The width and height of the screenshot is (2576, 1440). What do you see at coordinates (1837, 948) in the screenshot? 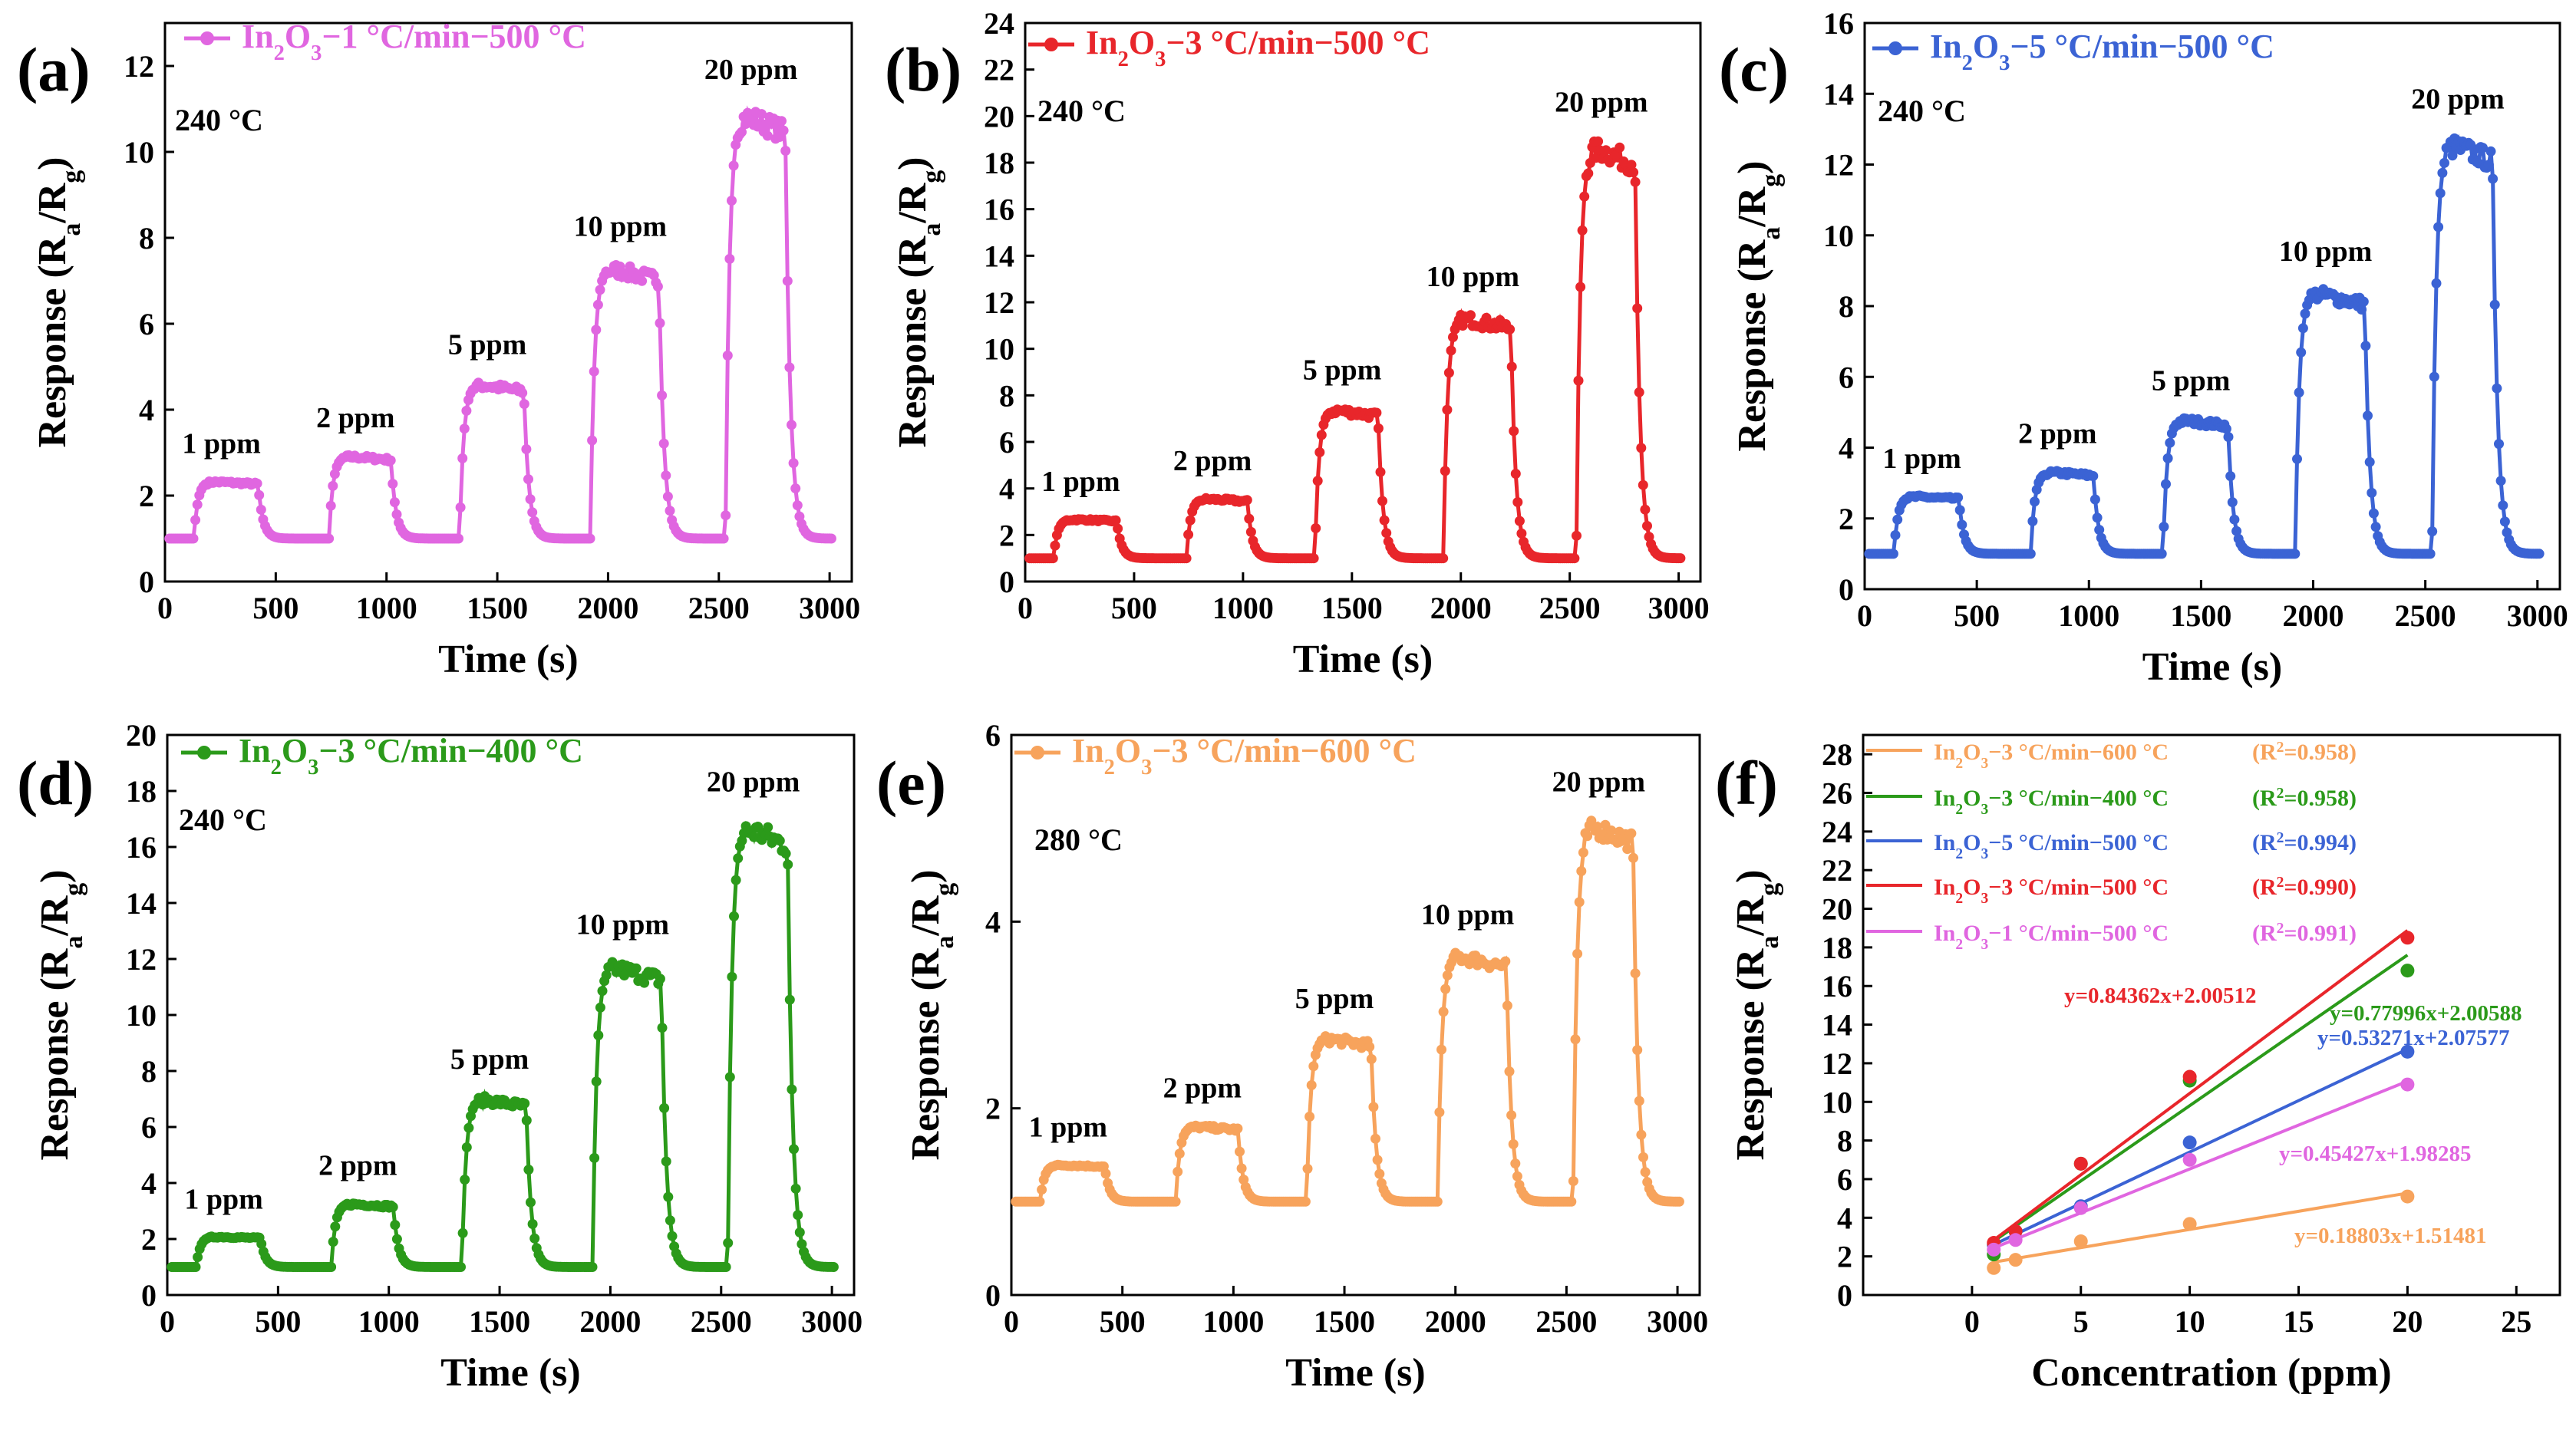
I see `y-tick-label: 18` at bounding box center [1837, 948].